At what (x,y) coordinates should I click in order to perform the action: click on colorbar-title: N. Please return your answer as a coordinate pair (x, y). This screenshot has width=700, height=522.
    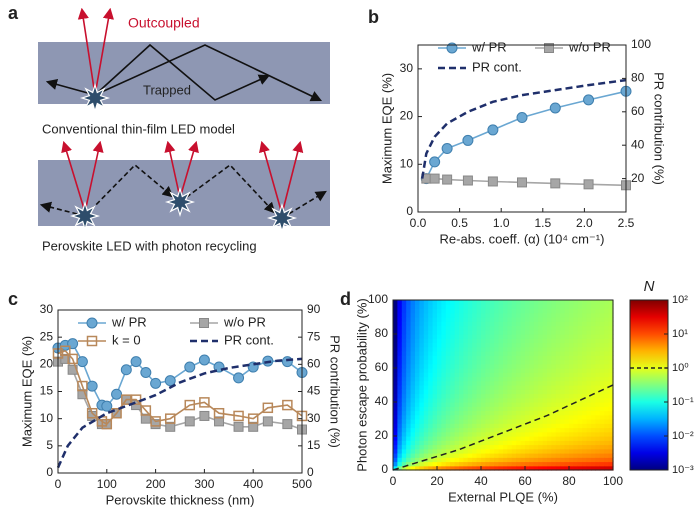
    Looking at the image, I should click on (649, 286).